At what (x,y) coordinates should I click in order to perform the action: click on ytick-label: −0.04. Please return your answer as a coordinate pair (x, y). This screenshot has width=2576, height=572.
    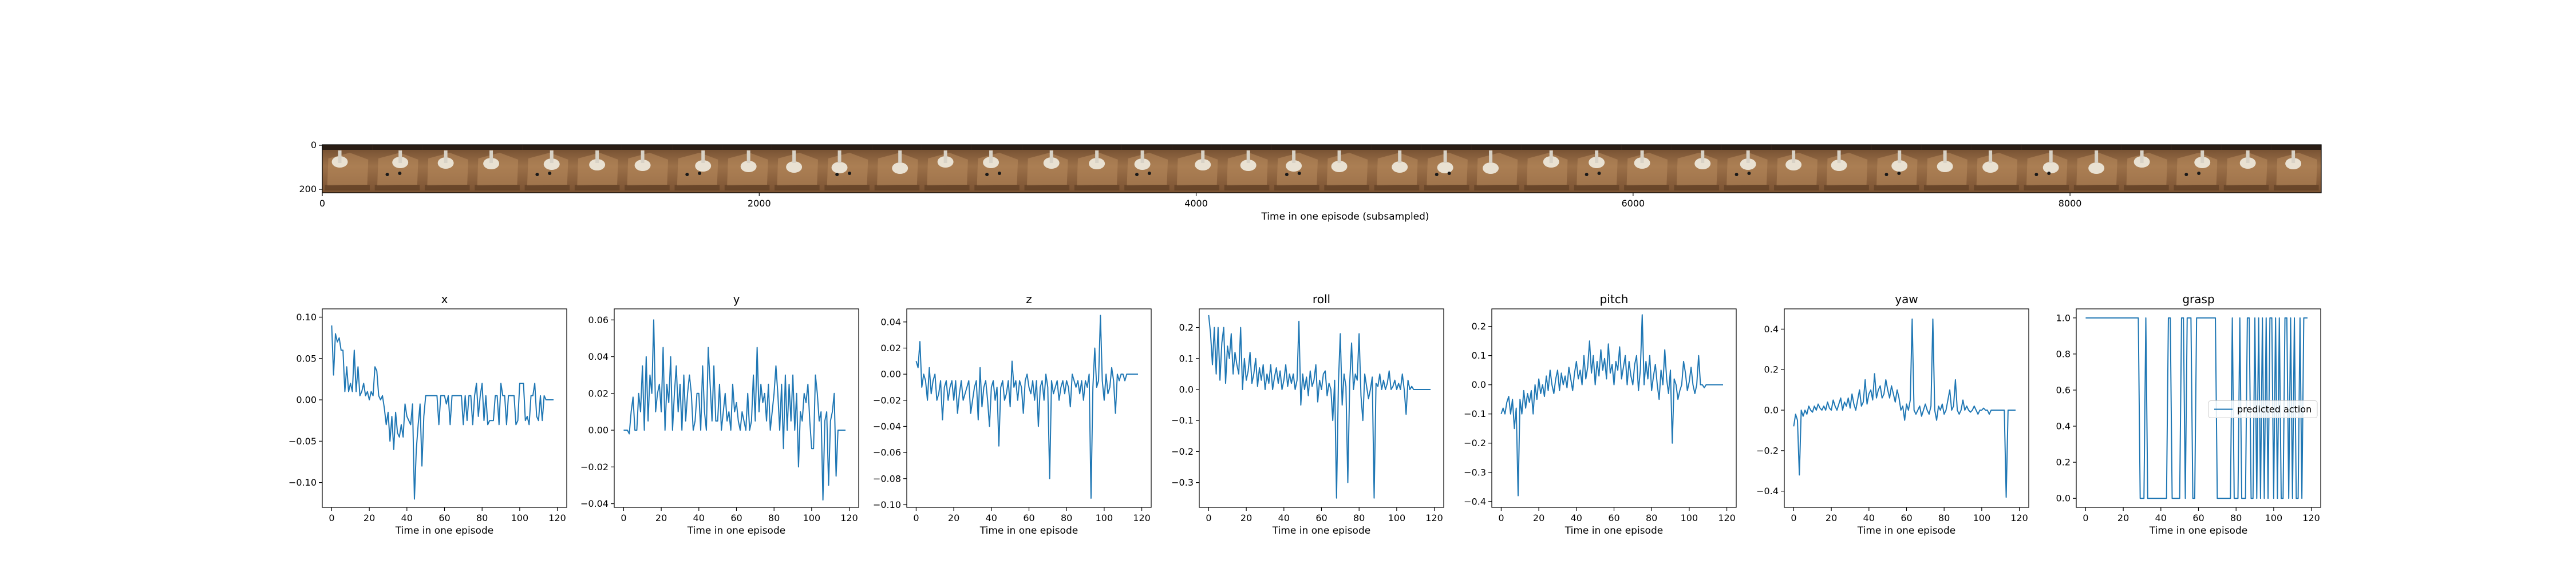
    Looking at the image, I should click on (594, 503).